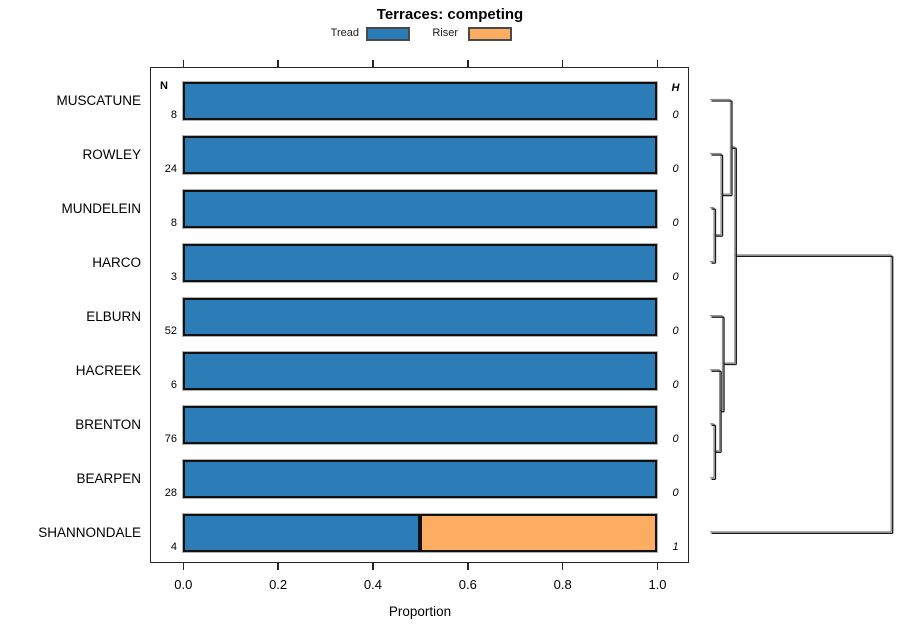 The height and width of the screenshot is (640, 900). Describe the element at coordinates (111, 155) in the screenshot. I see `row-label: ROWLEY` at that location.